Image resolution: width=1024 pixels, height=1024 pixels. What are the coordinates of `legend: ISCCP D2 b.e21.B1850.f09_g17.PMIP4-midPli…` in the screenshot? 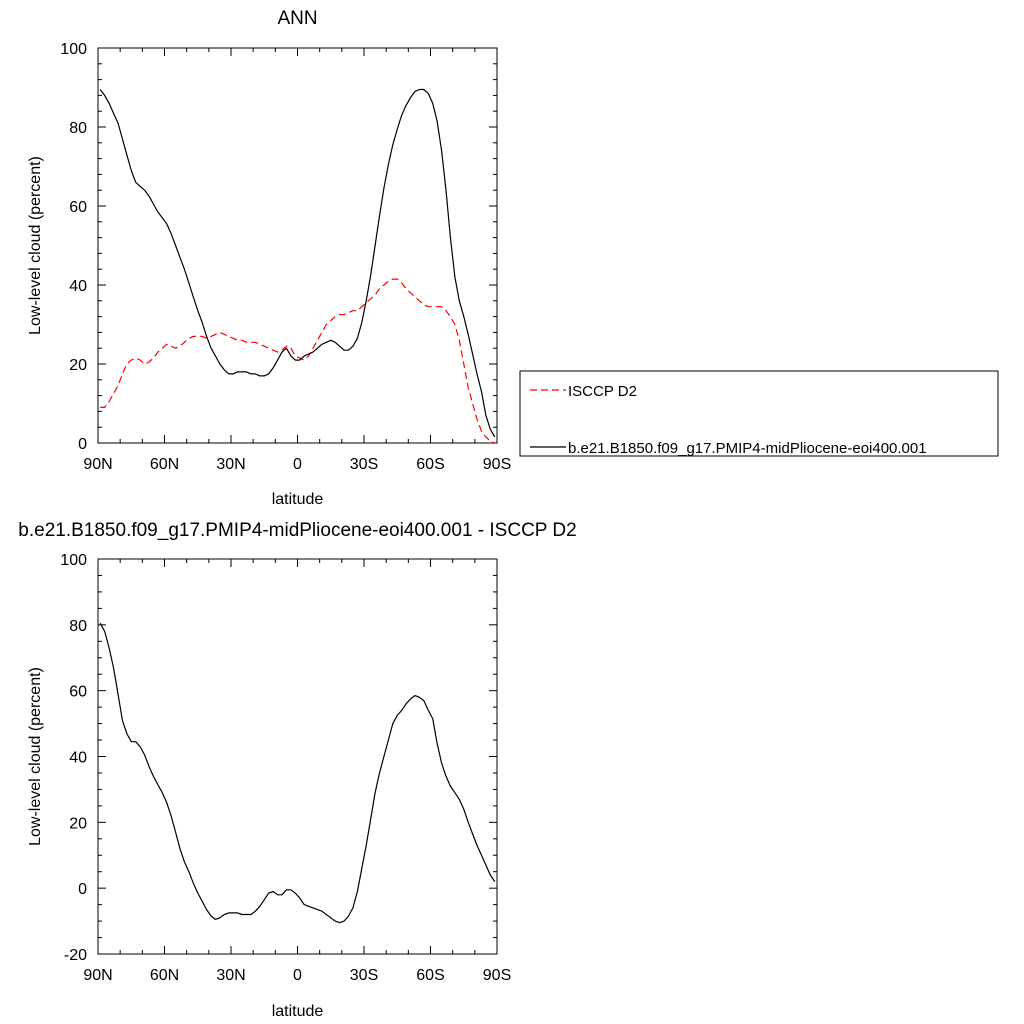 It's located at (759, 413).